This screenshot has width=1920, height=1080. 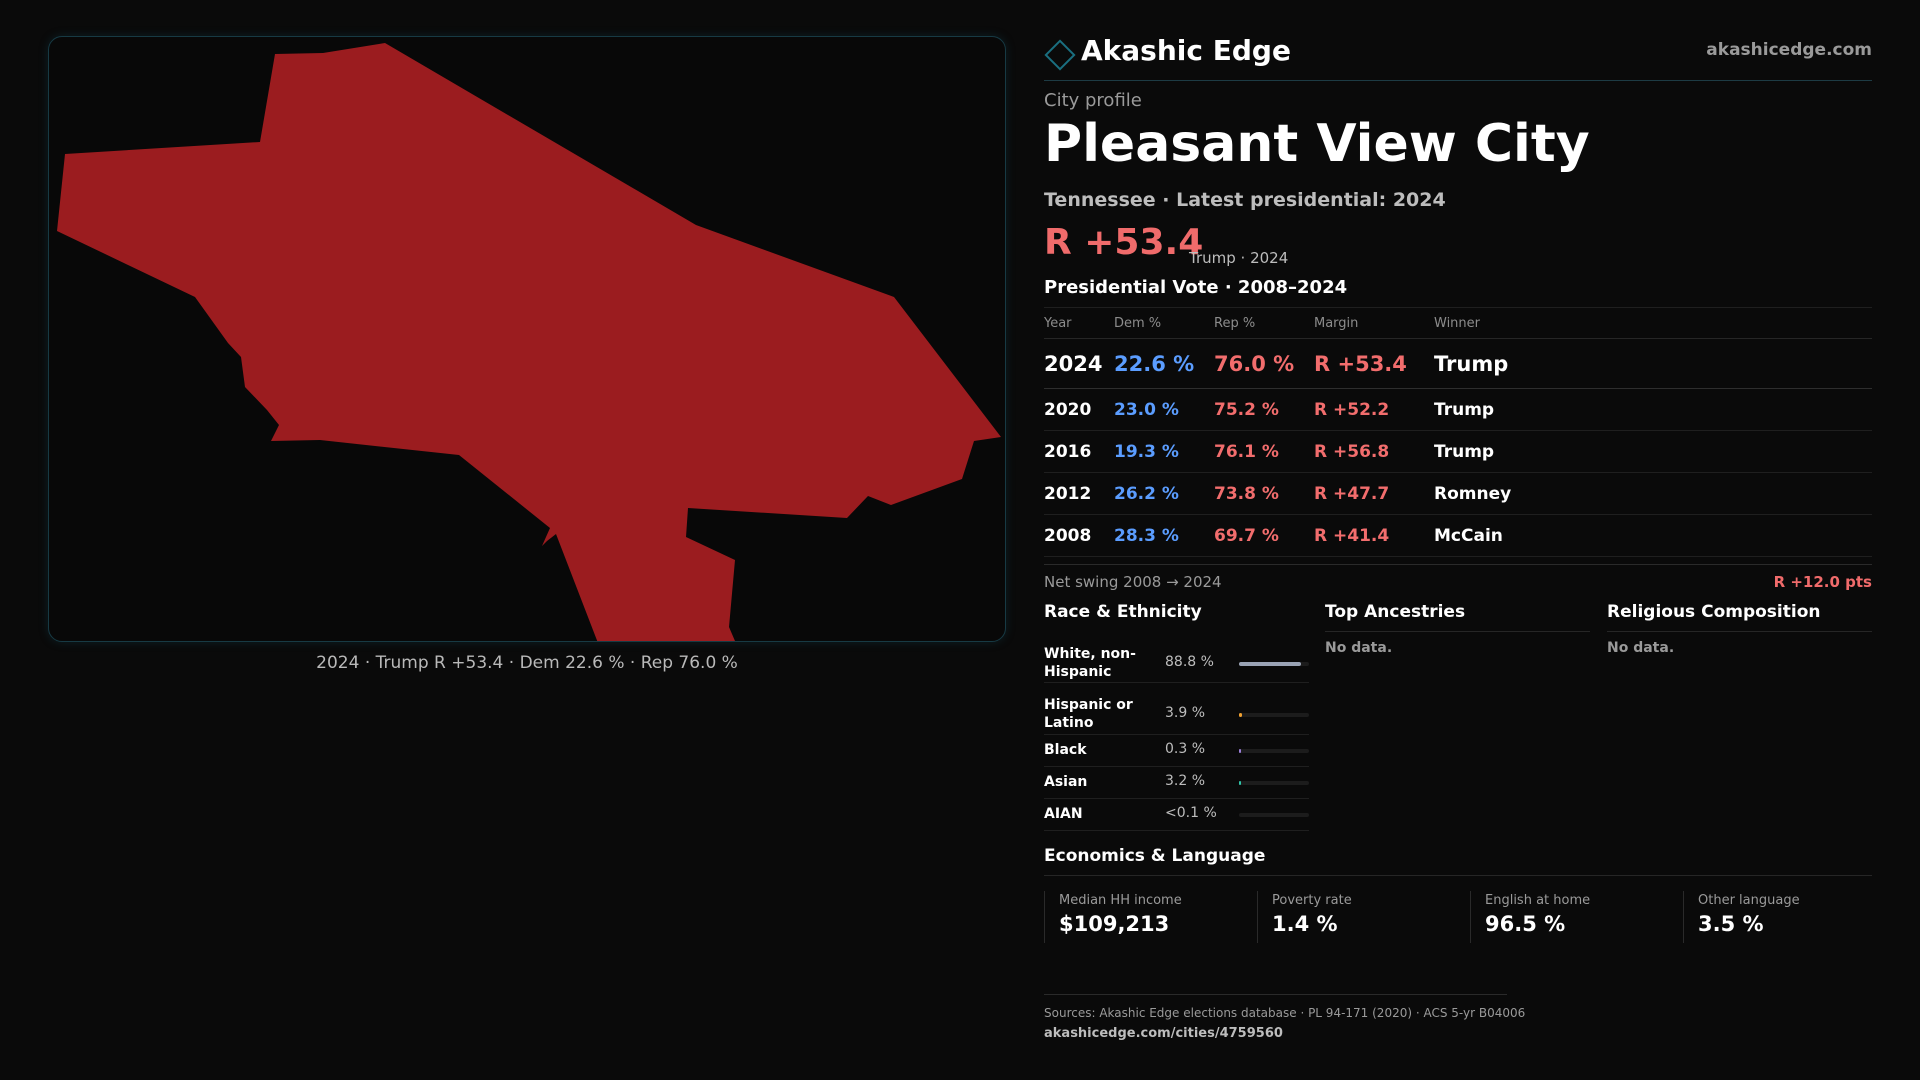 I want to click on race-value: 3.2 %, so click(x=1185, y=781).